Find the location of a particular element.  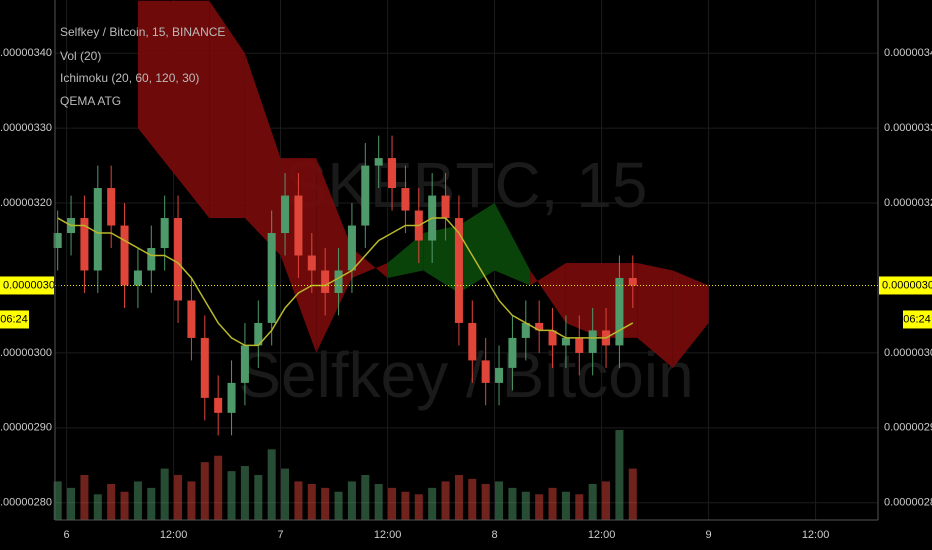

y-tick-label-right: 0.00000330 is located at coordinates (908, 128).